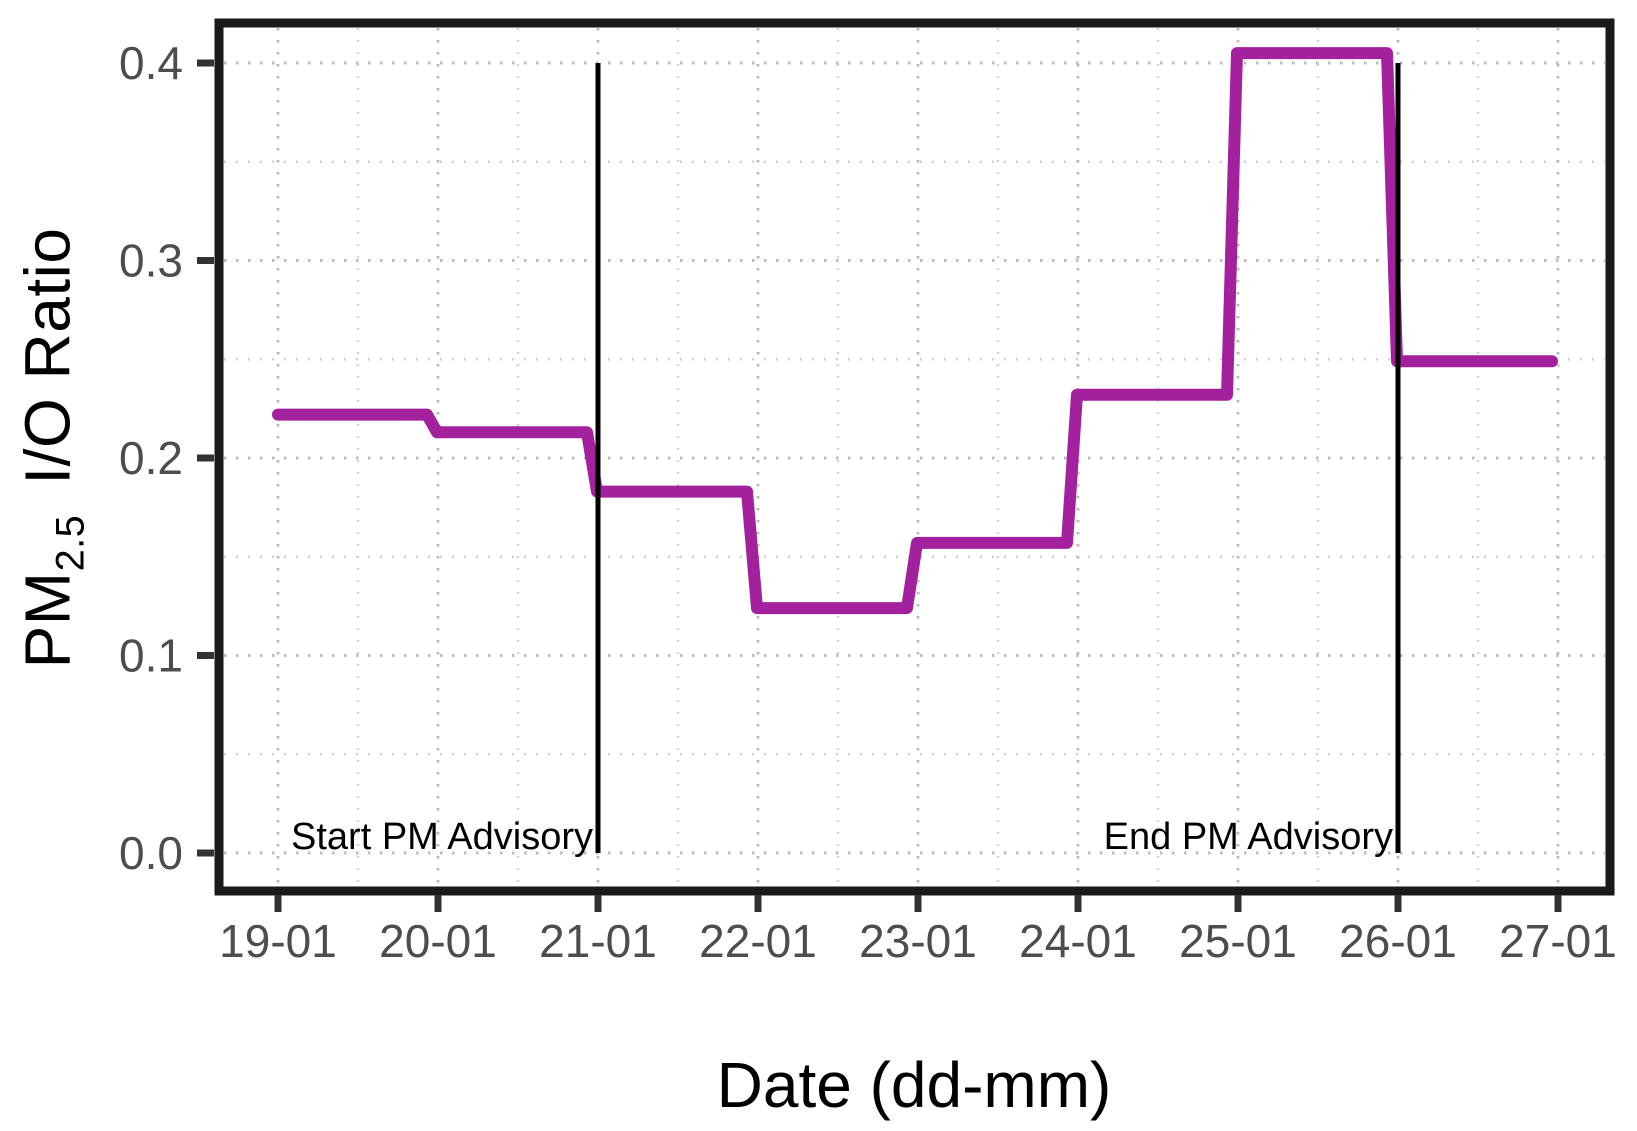  What do you see at coordinates (1248, 837) in the screenshot?
I see `advisory-annotation: End PM Advisory` at bounding box center [1248, 837].